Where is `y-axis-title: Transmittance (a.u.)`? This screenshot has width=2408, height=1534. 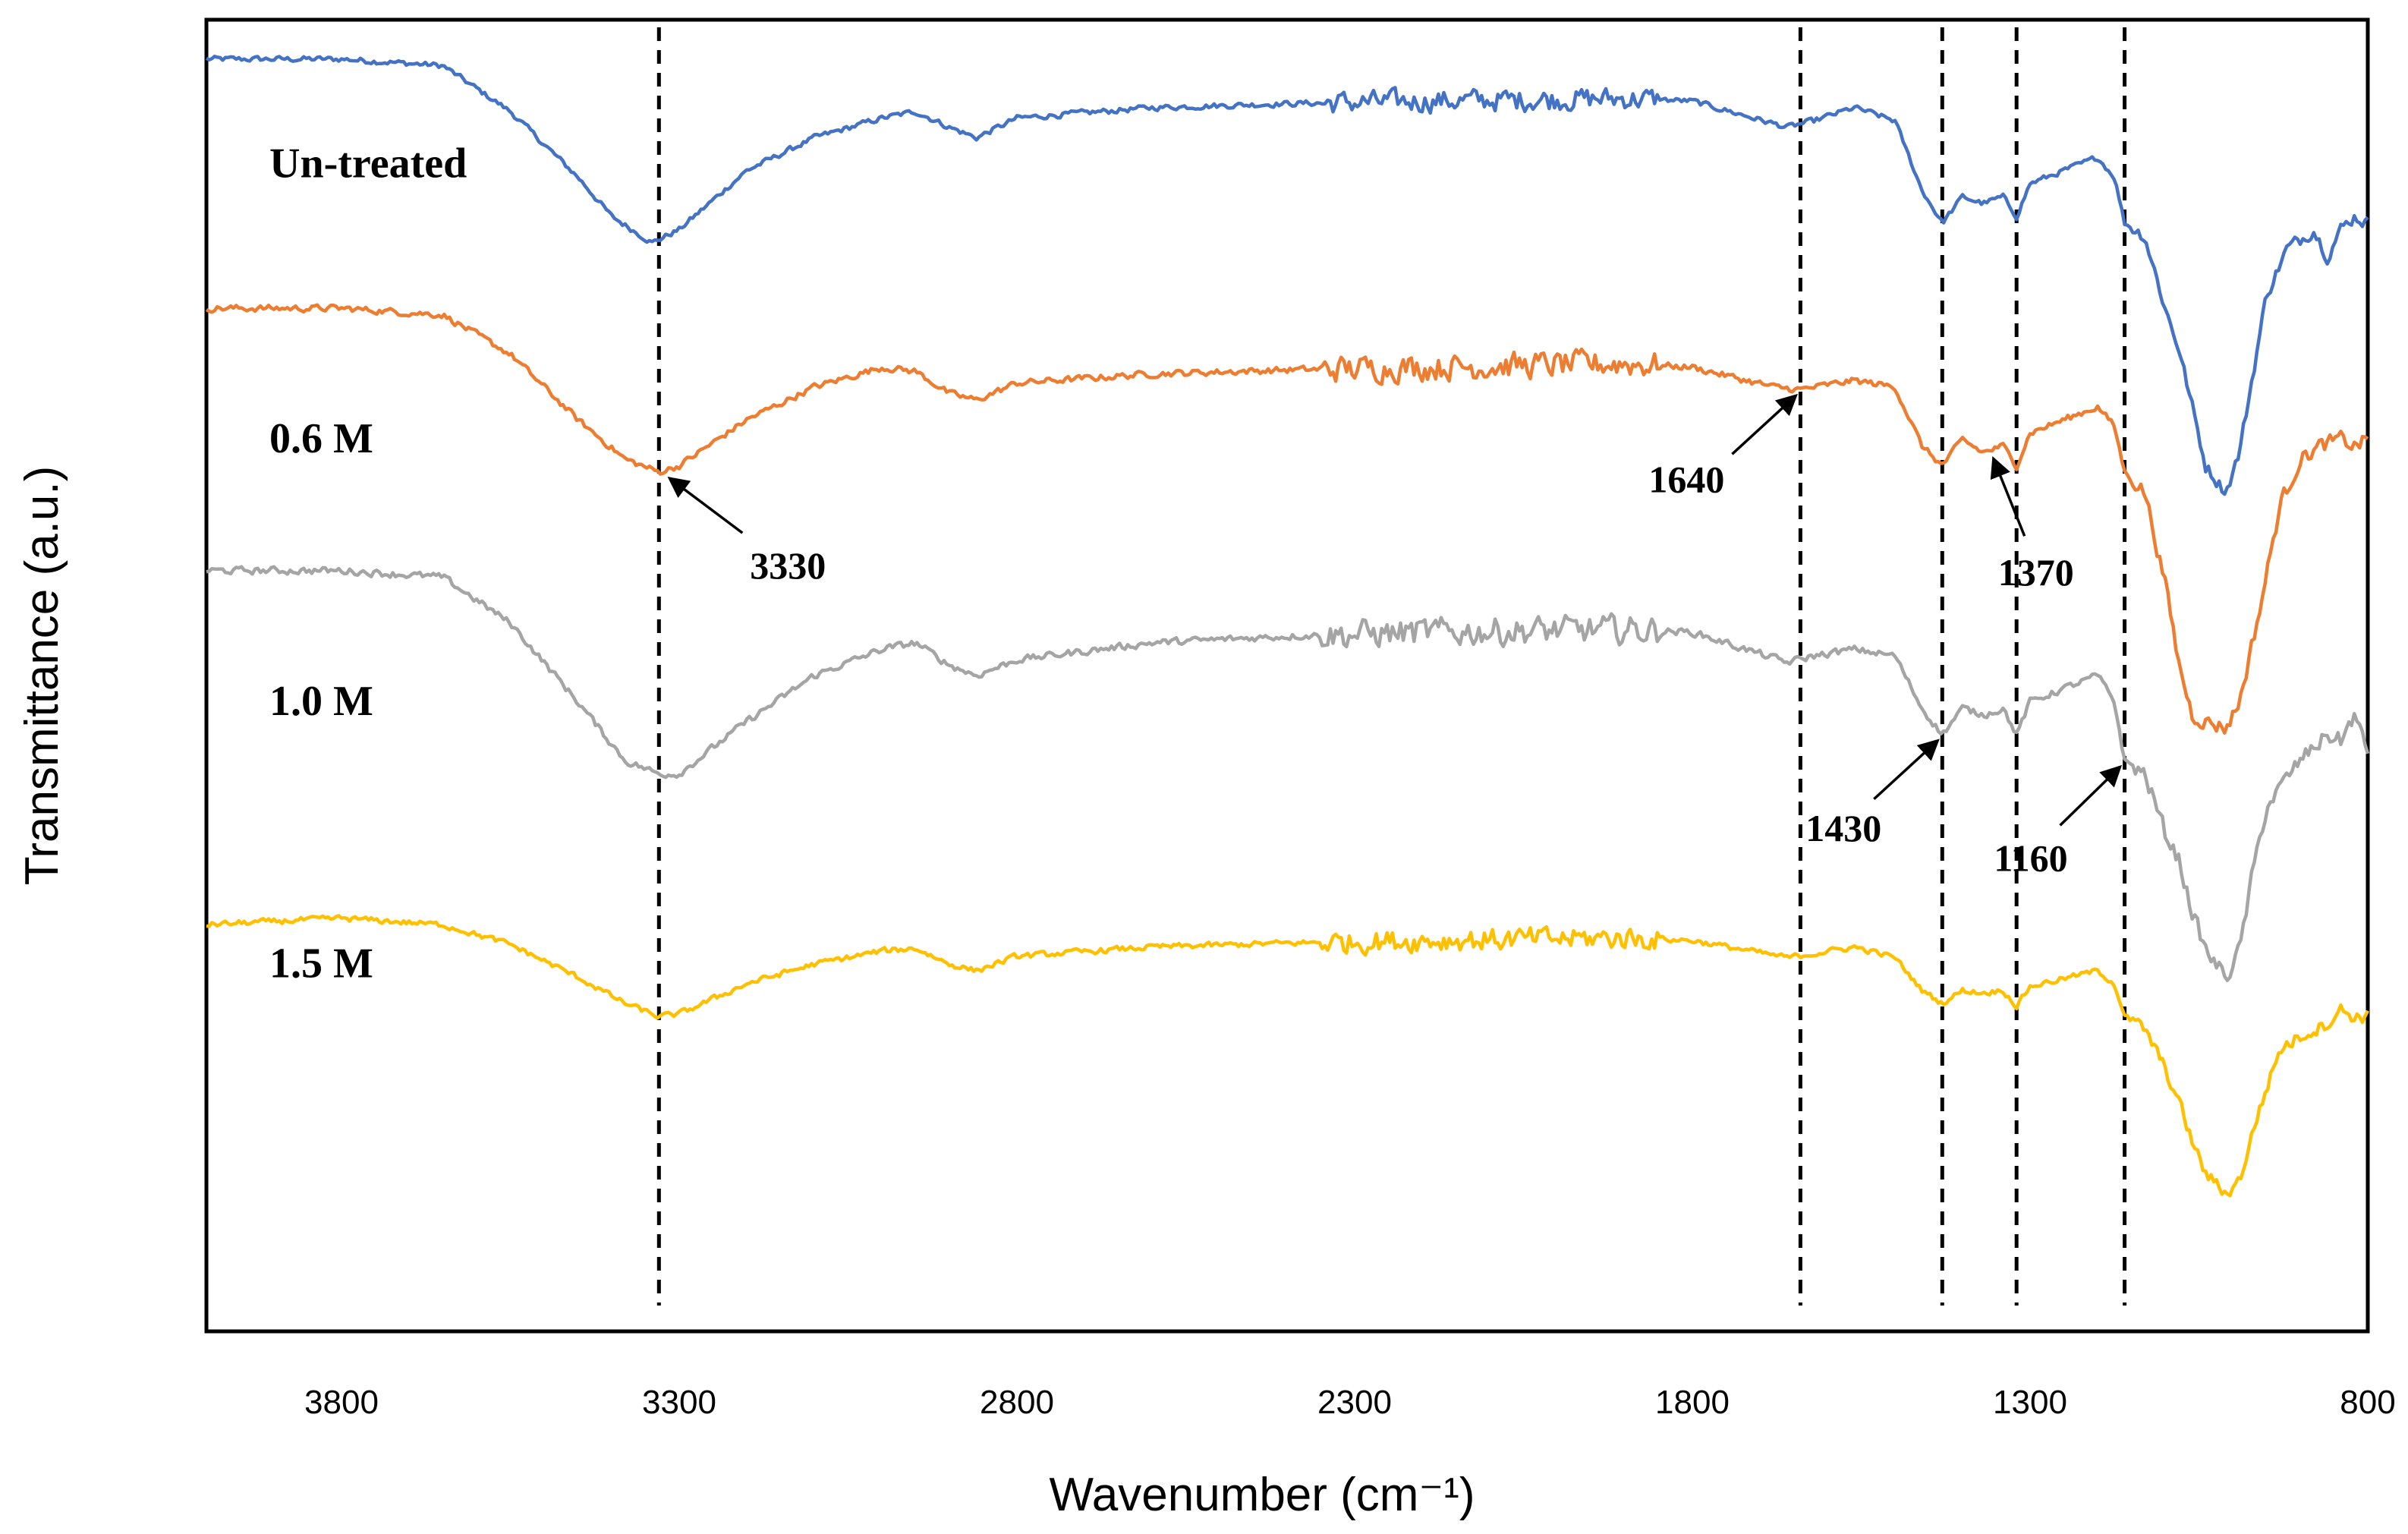
y-axis-title: Transmittance (a.u.) is located at coordinates (42, 676).